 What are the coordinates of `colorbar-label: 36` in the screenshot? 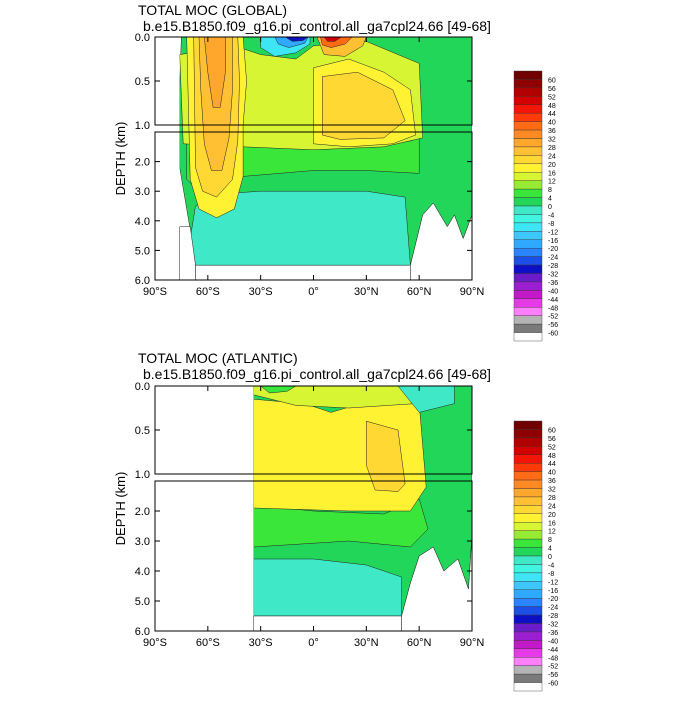 It's located at (552, 481).